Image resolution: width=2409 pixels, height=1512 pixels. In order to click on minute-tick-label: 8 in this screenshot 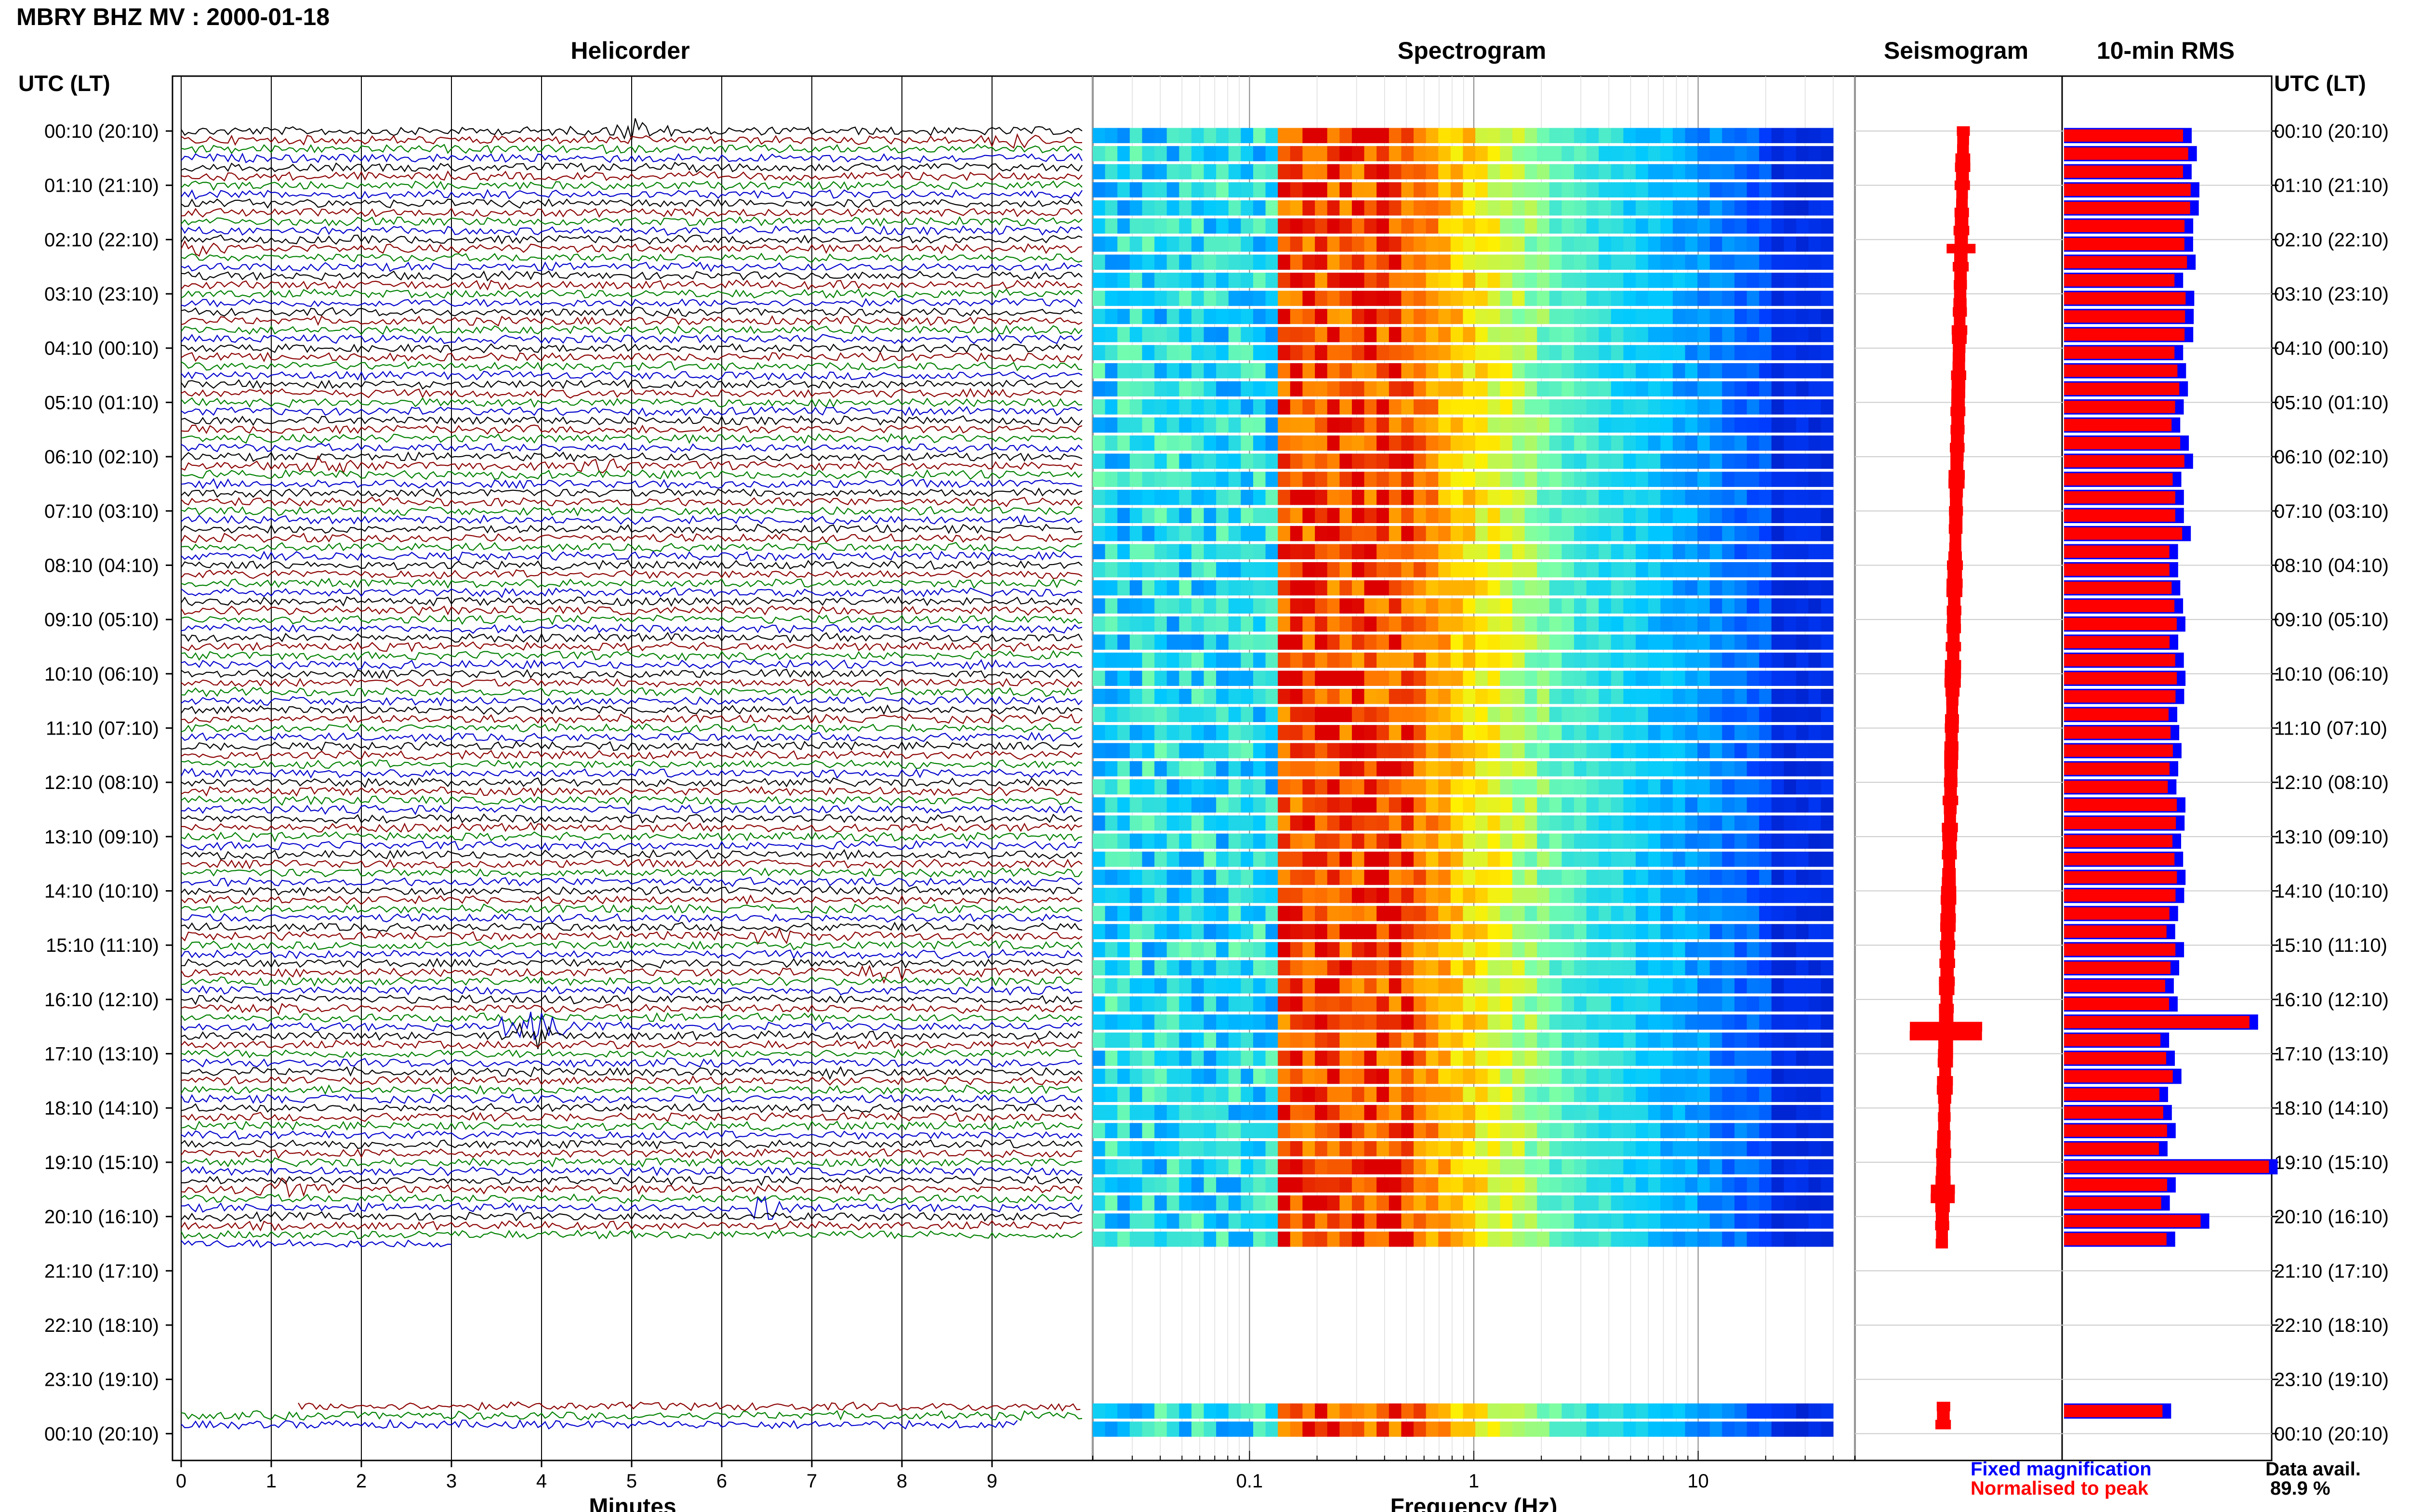, I will do `click(902, 1481)`.